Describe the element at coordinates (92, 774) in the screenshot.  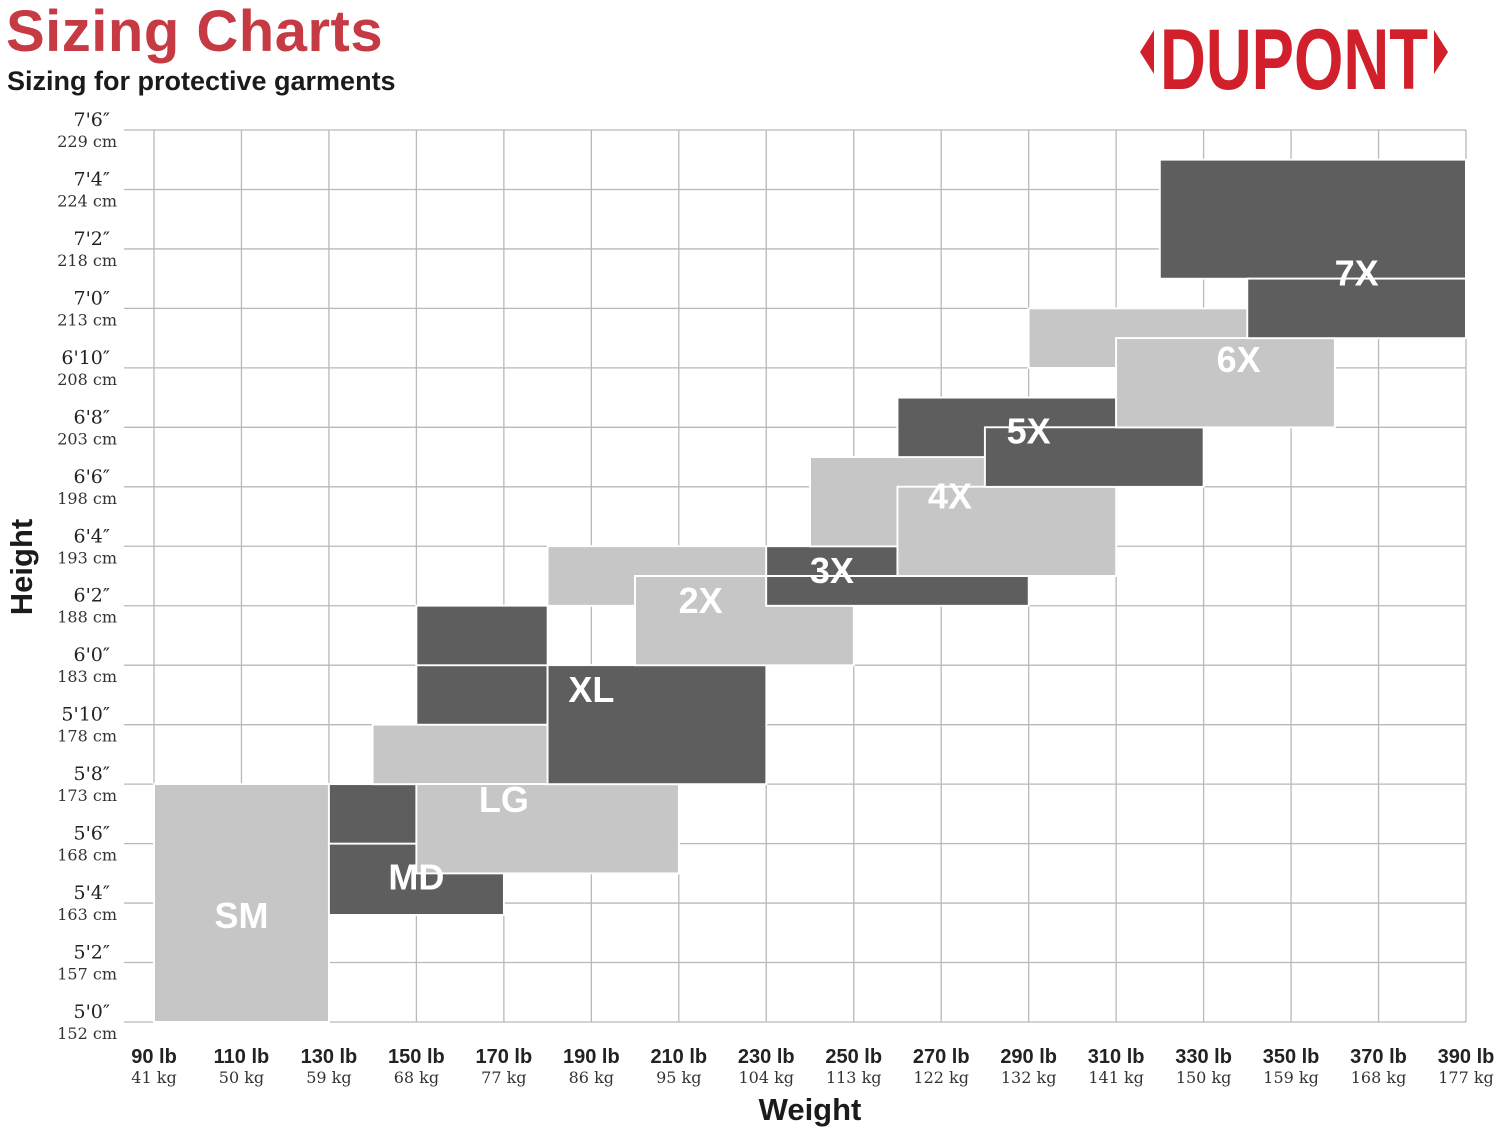
I see `y-tick-label-ft: 5'8″` at that location.